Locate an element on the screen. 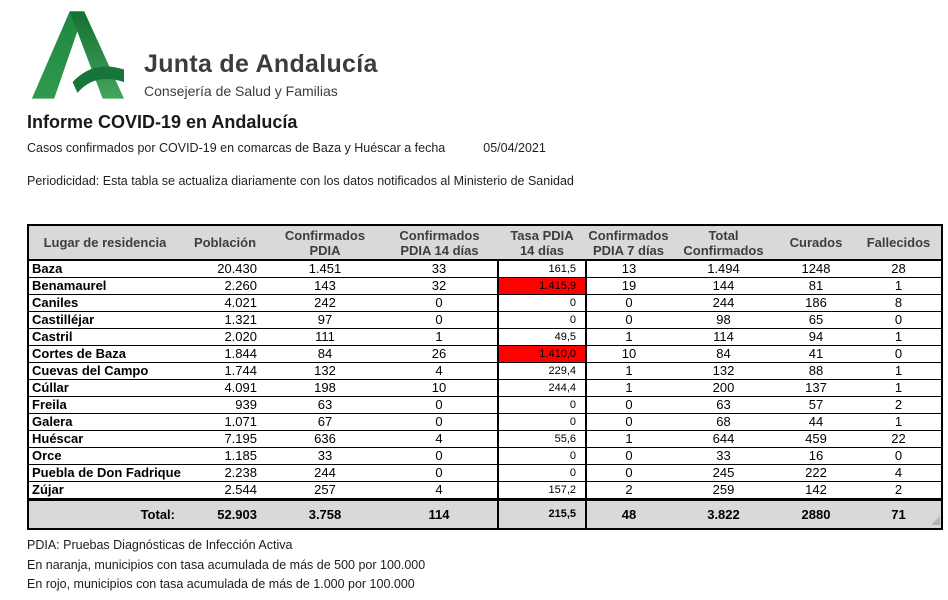  cell-lugar: Baza is located at coordinates (104, 268).